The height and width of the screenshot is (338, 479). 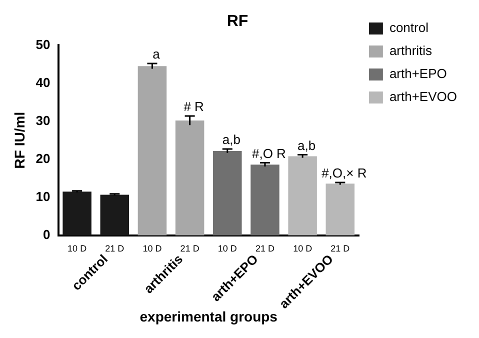 What do you see at coordinates (418, 74) in the screenshot?
I see `legend-label: arth+EPO` at bounding box center [418, 74].